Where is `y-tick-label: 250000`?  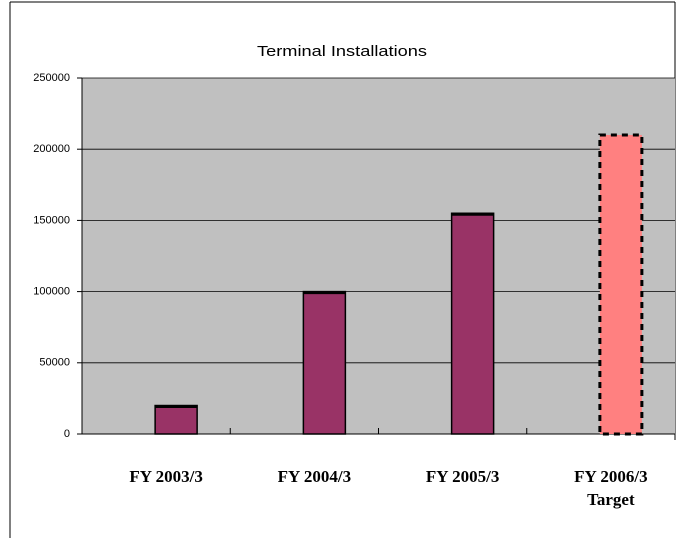
y-tick-label: 250000 is located at coordinates (51, 78).